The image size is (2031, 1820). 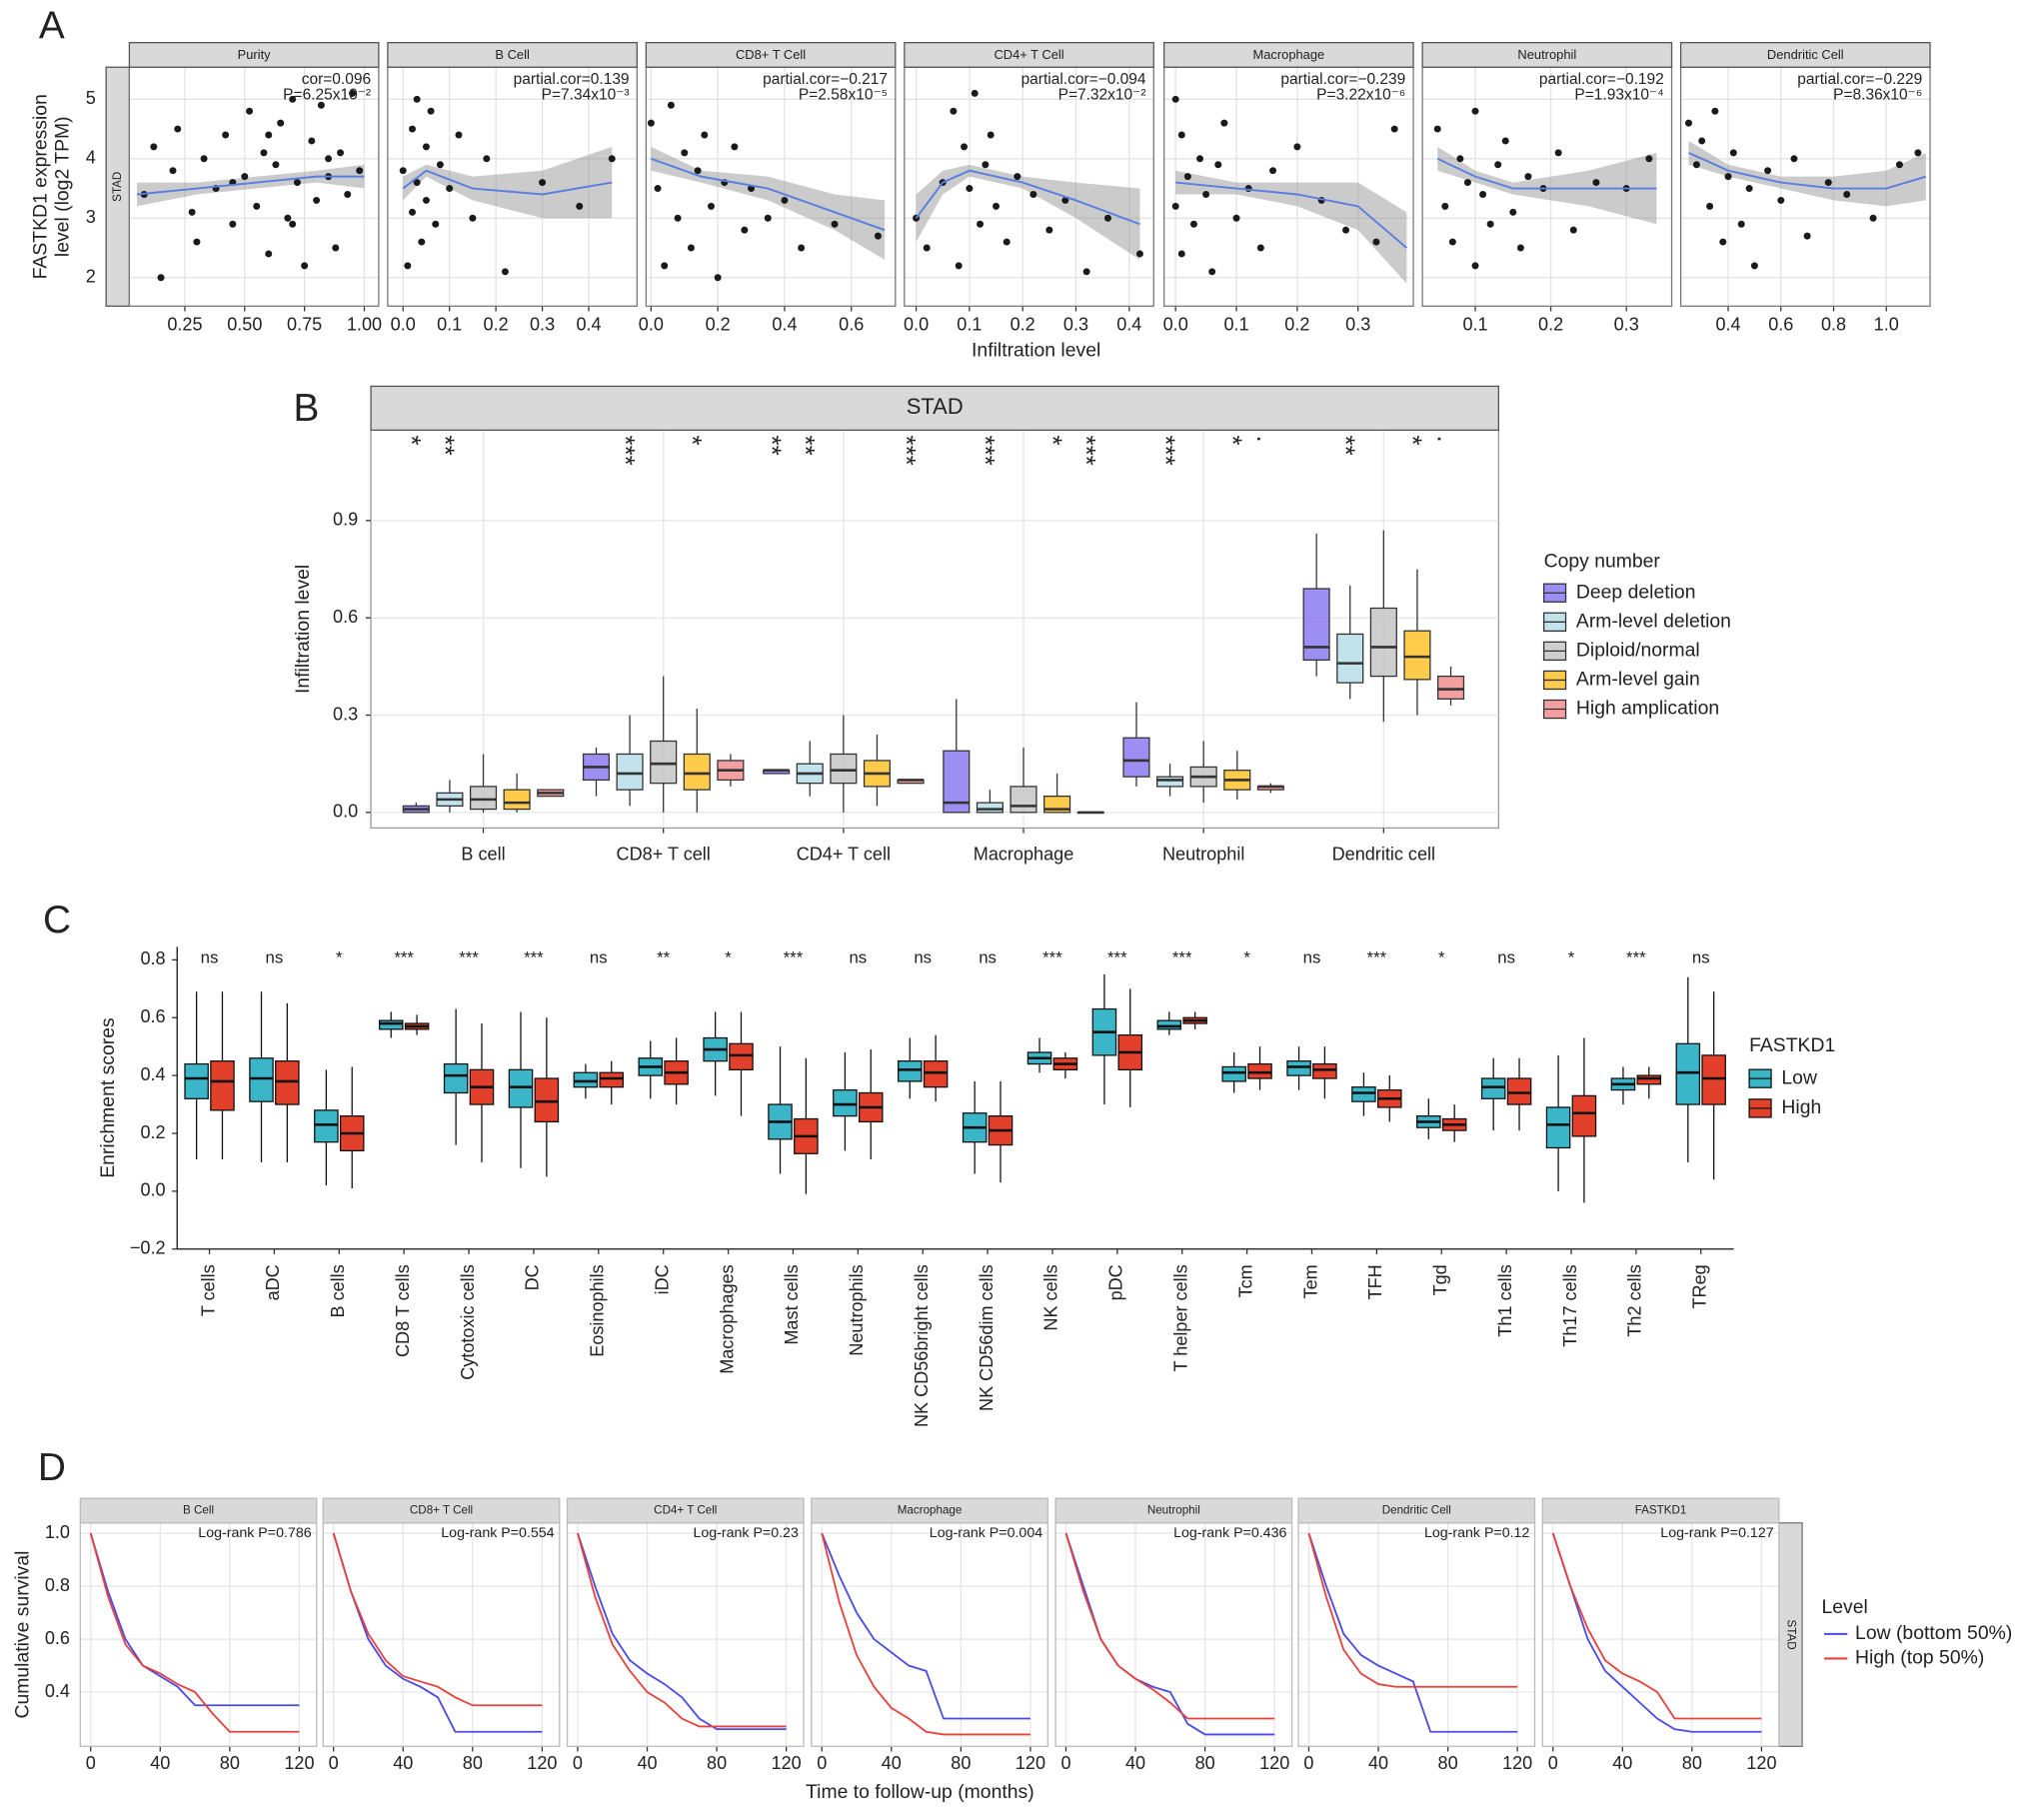 I want to click on annotation: partial.cor=−0.239, so click(x=1342, y=80).